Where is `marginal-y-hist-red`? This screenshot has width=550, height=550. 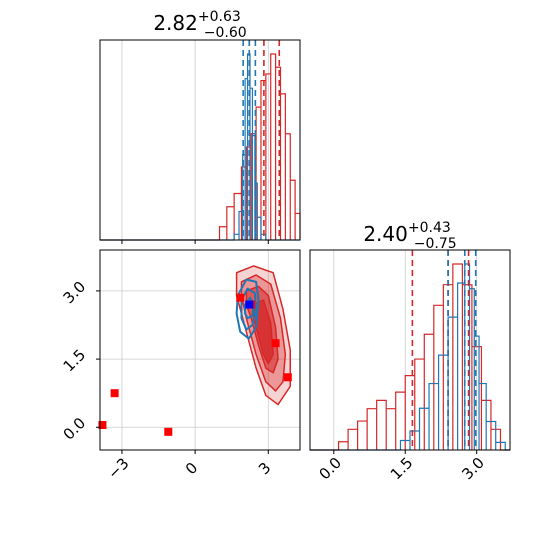 marginal-y-hist-red is located at coordinates (410, 357).